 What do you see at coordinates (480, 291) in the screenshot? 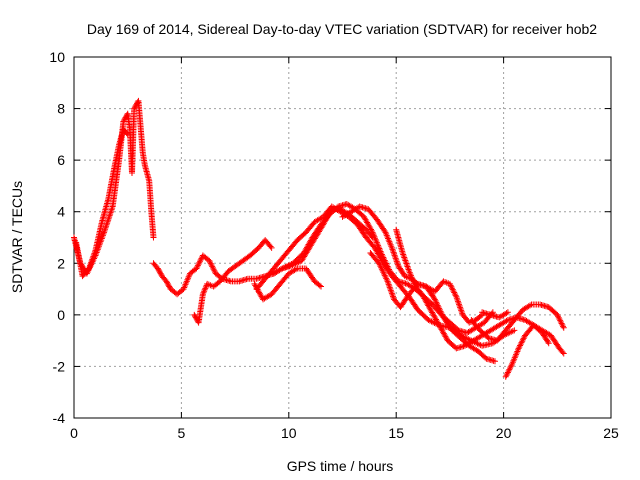
I see `series-track-j` at bounding box center [480, 291].